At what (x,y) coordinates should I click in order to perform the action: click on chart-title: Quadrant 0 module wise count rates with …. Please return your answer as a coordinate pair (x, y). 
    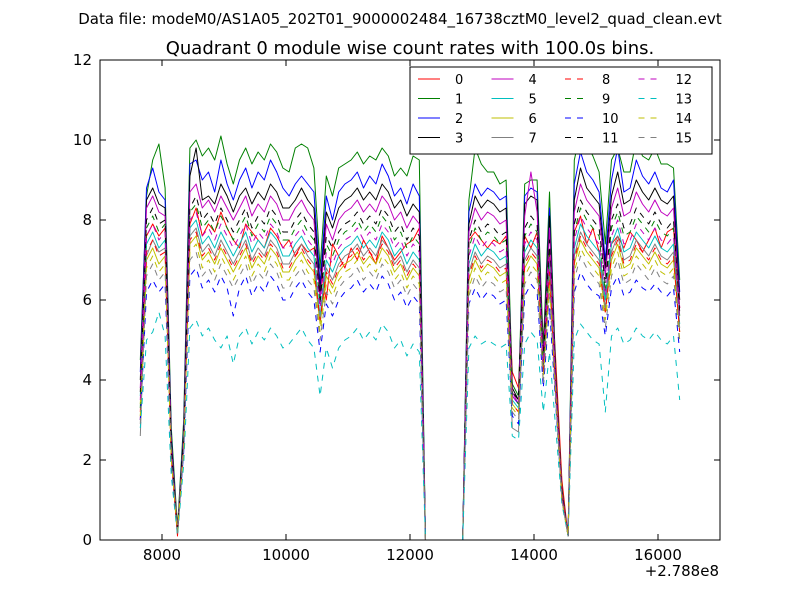
    Looking at the image, I should click on (410, 48).